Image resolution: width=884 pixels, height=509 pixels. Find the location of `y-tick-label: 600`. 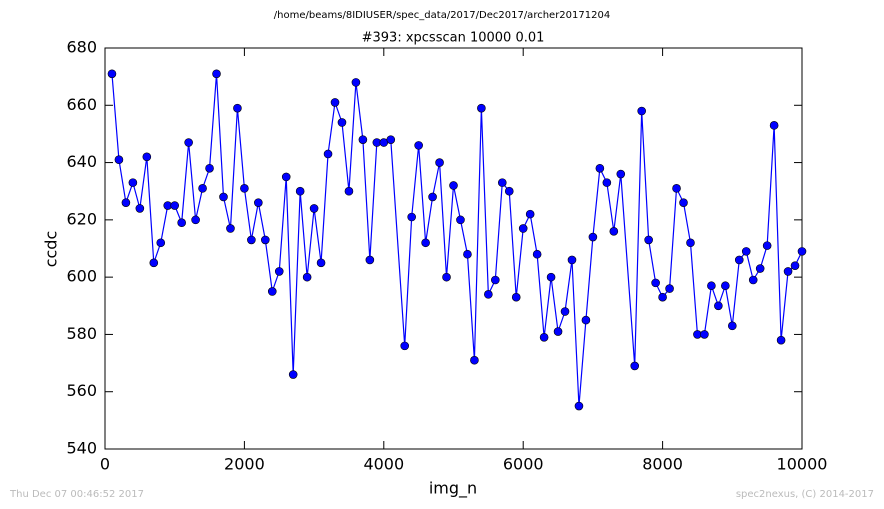

y-tick-label: 600 is located at coordinates (81, 276).